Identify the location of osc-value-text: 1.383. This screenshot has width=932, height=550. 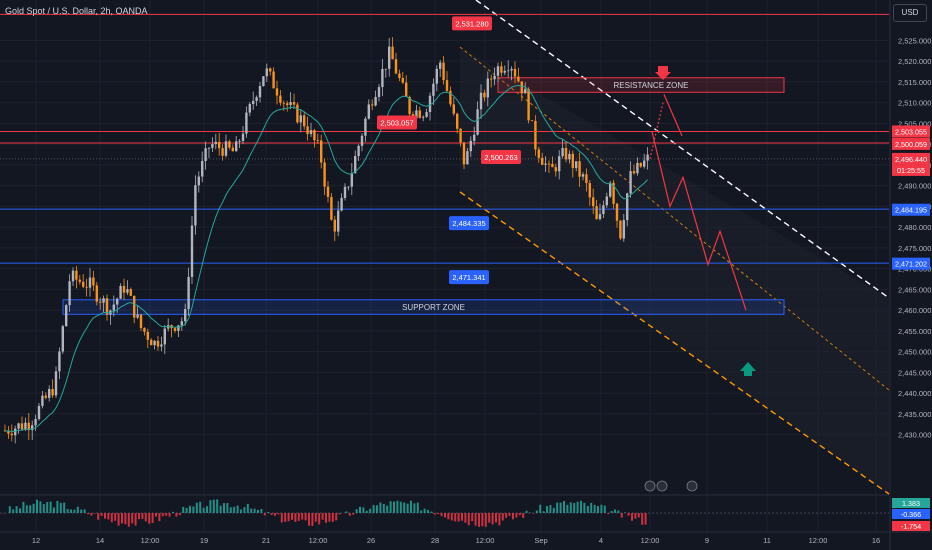
(911, 503).